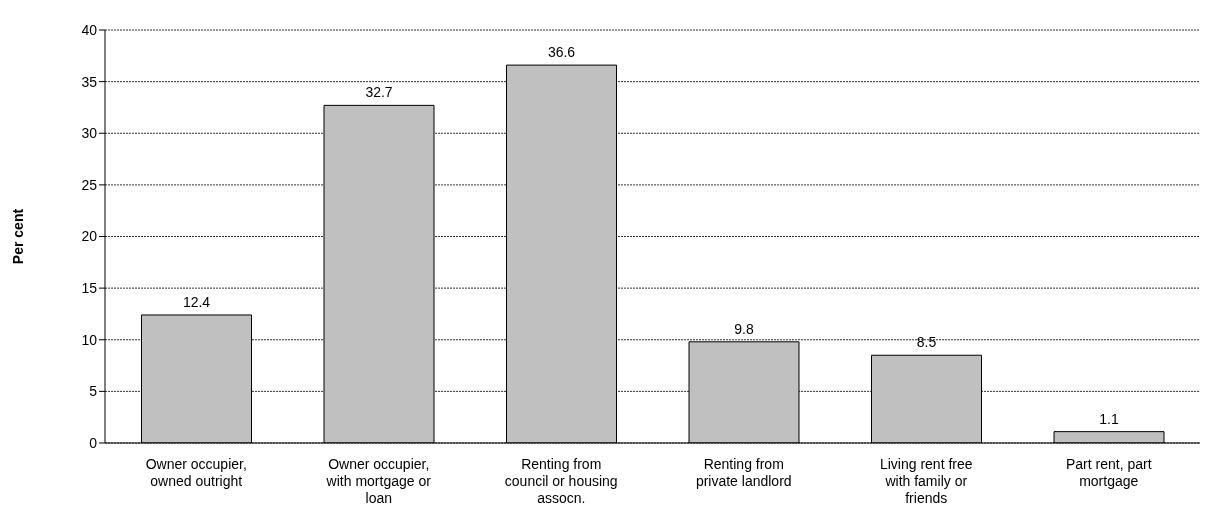 This screenshot has width=1218, height=527. I want to click on y-tick-label: 15, so click(89, 288).